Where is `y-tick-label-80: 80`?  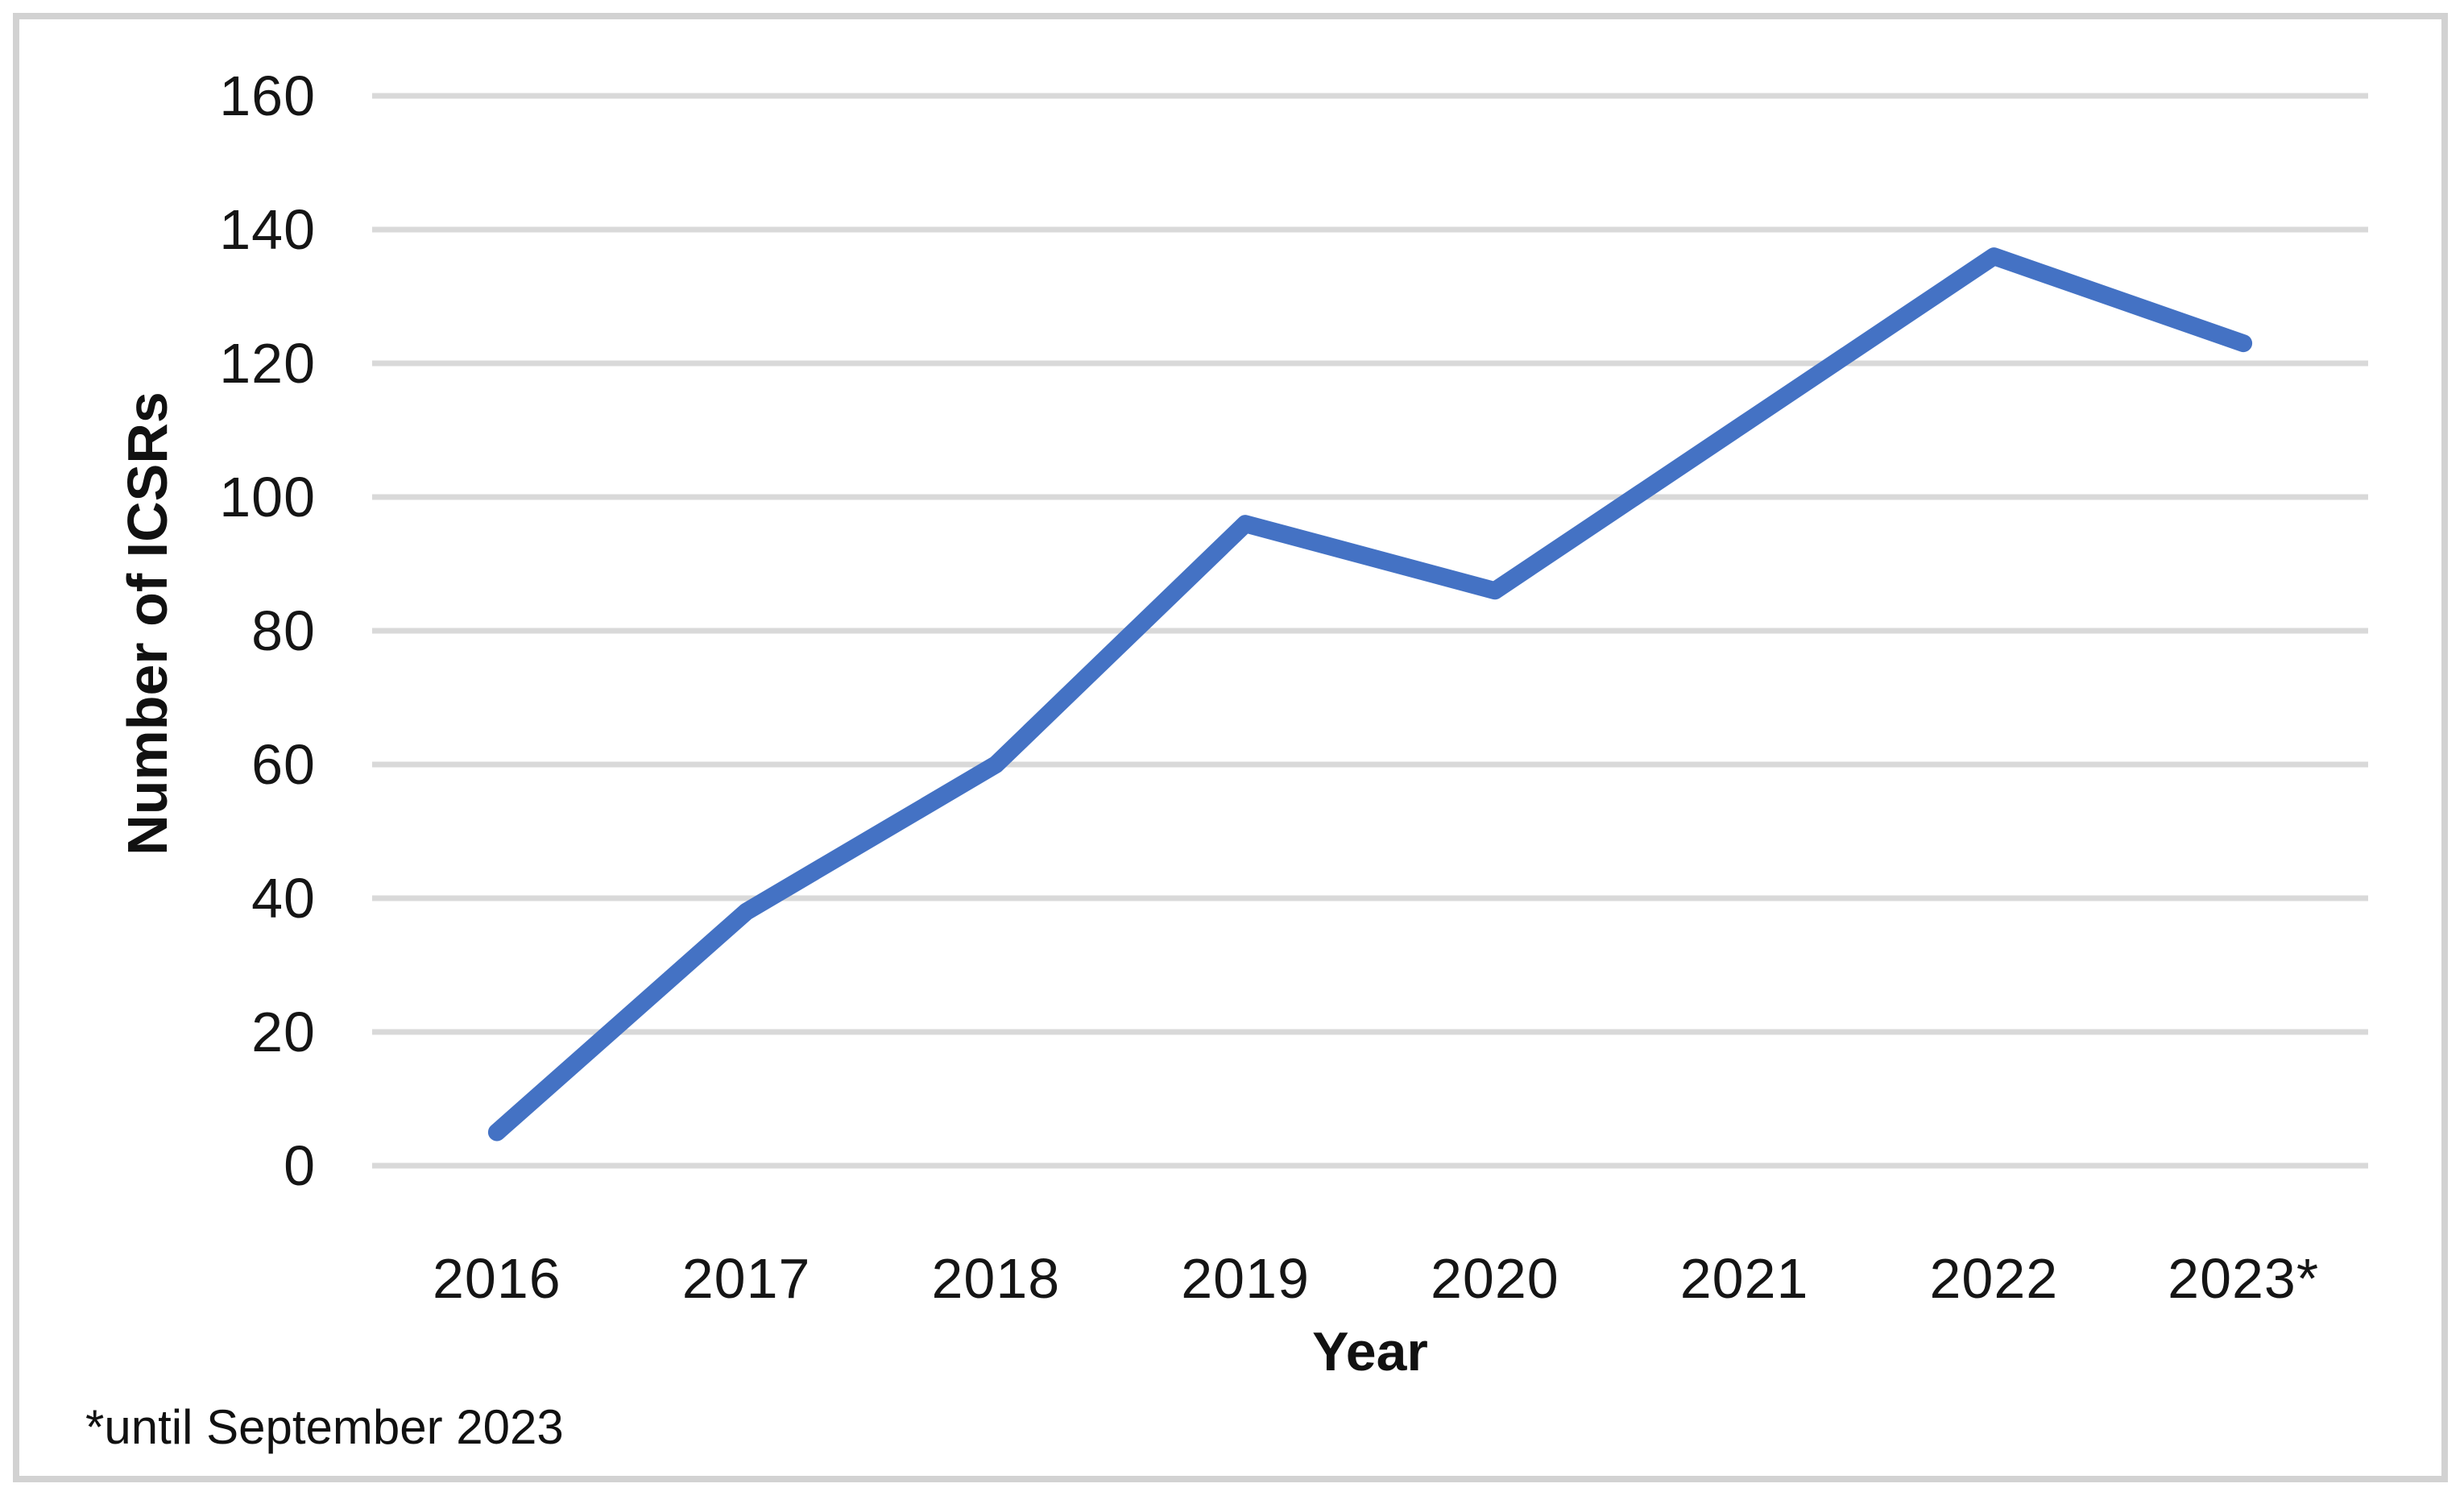 y-tick-label-80: 80 is located at coordinates (283, 630).